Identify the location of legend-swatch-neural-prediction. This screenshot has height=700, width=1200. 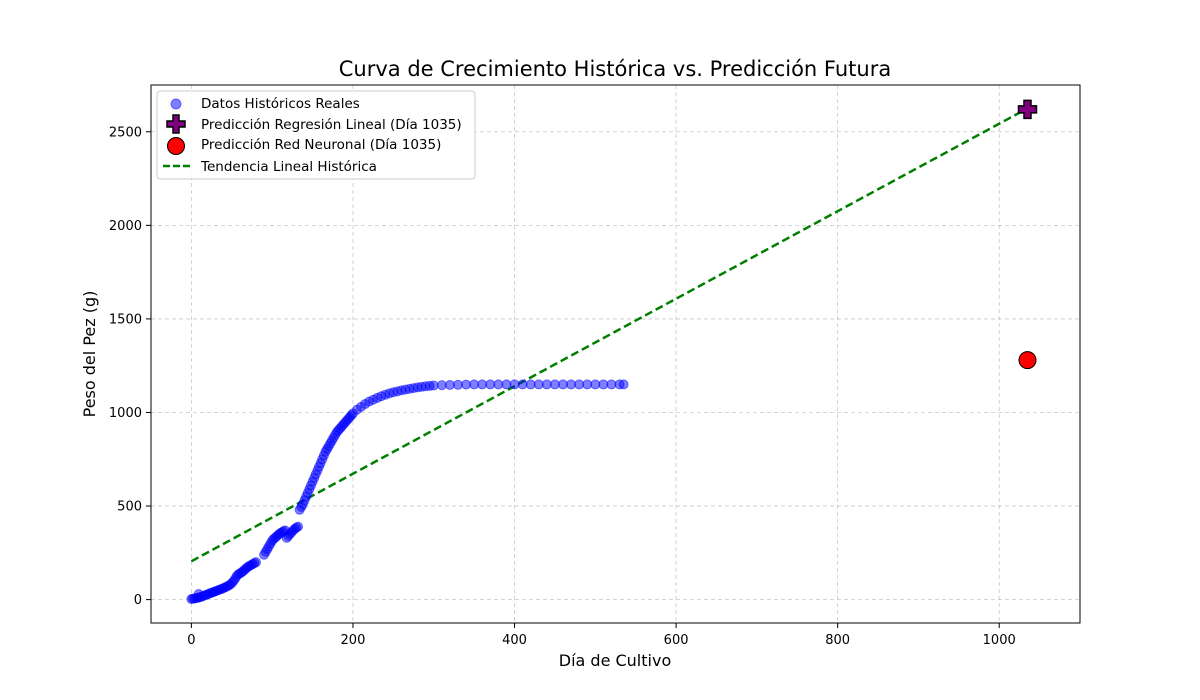
(176, 146).